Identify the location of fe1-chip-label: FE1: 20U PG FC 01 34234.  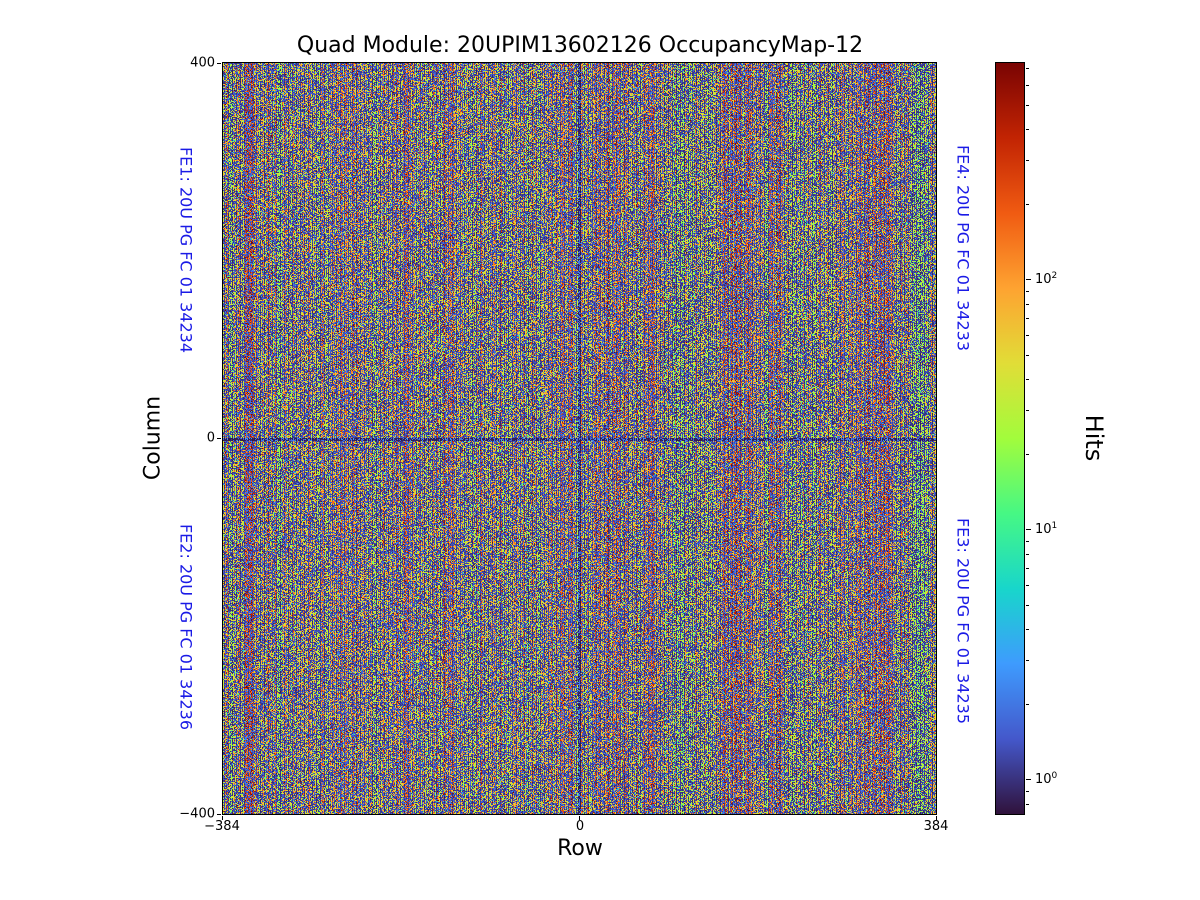
(186, 250).